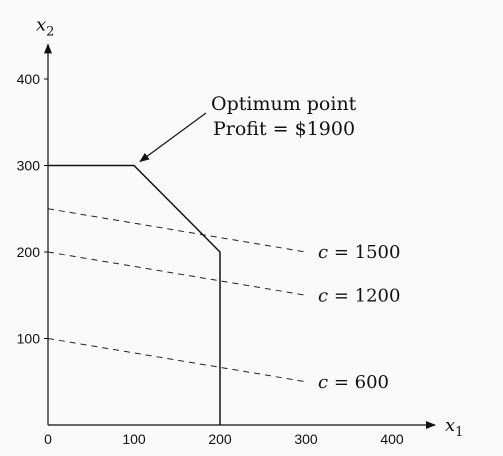 This screenshot has height=456, width=503. I want to click on annotation-profit: Profit = $1900, so click(284, 129).